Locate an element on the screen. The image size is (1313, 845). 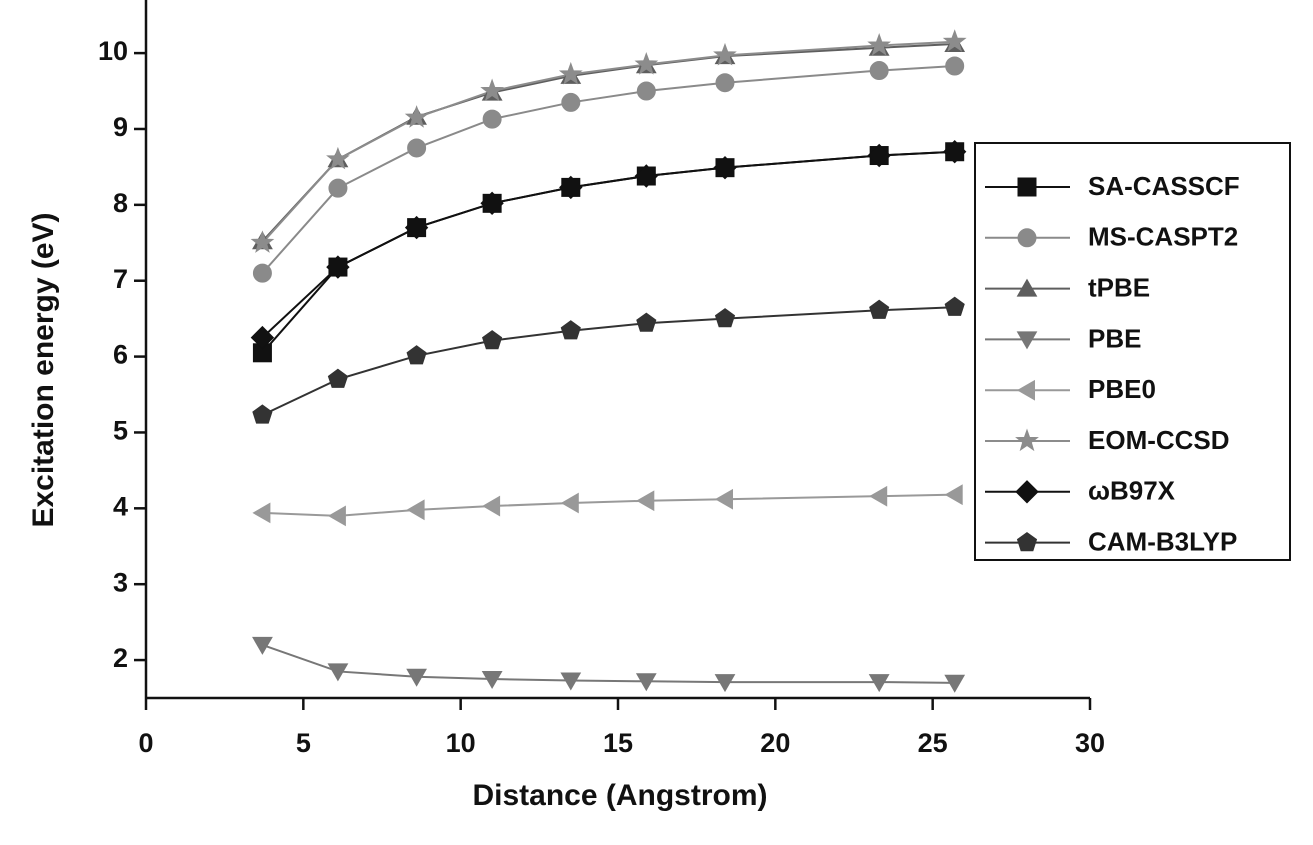
y-tick-label: 10 is located at coordinates (113, 51).